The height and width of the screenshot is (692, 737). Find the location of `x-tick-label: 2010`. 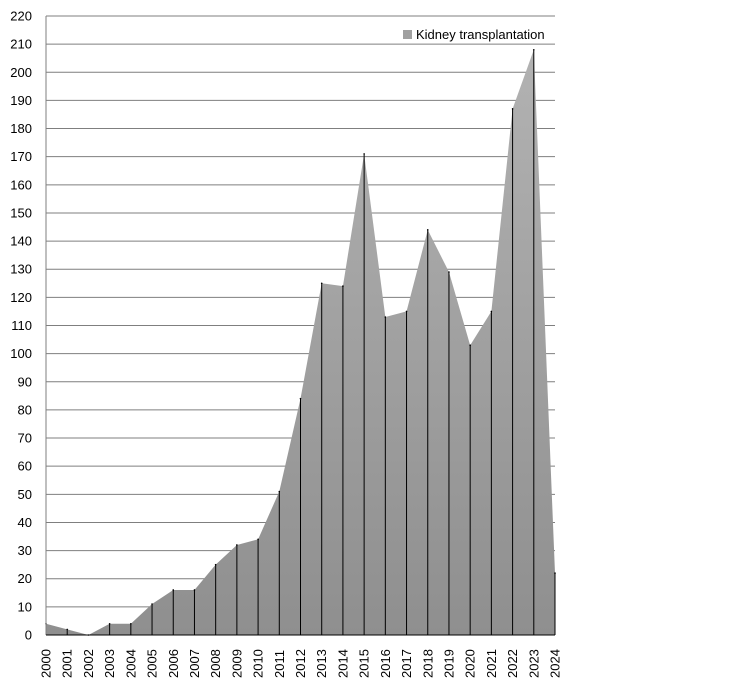

x-tick-label: 2010 is located at coordinates (258, 663).